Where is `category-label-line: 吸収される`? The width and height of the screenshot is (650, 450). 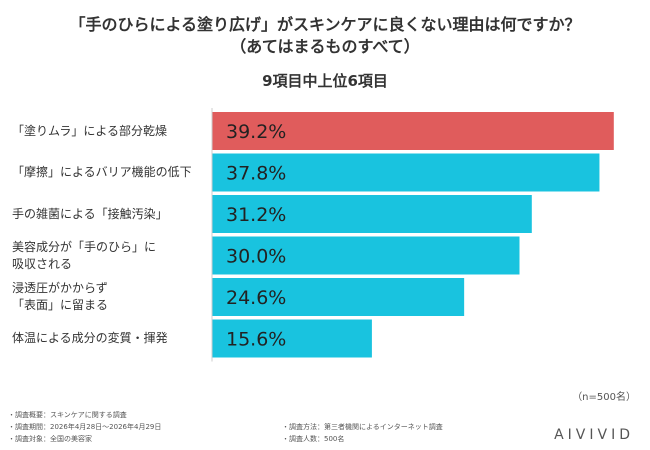 category-label-line: 吸収される is located at coordinates (42, 263).